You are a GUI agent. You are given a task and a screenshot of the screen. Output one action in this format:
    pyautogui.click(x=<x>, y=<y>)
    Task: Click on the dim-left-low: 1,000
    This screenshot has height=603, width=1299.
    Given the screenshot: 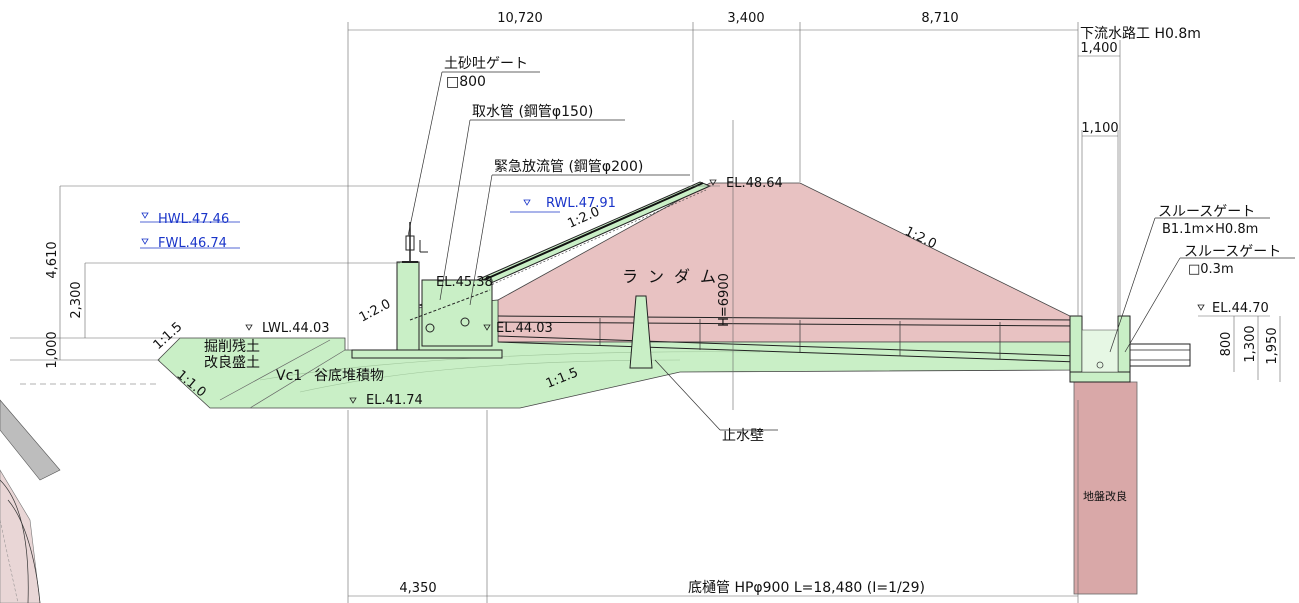 What is the action you would take?
    pyautogui.click(x=52, y=349)
    